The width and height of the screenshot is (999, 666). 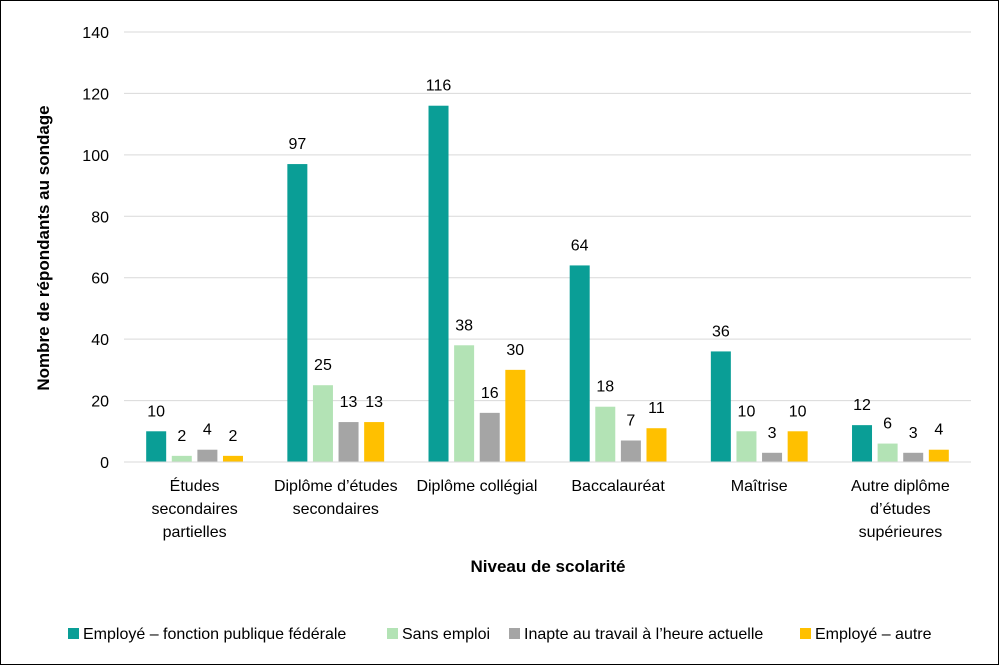 What do you see at coordinates (100, 402) in the screenshot?
I see `y-tick-label: 20` at bounding box center [100, 402].